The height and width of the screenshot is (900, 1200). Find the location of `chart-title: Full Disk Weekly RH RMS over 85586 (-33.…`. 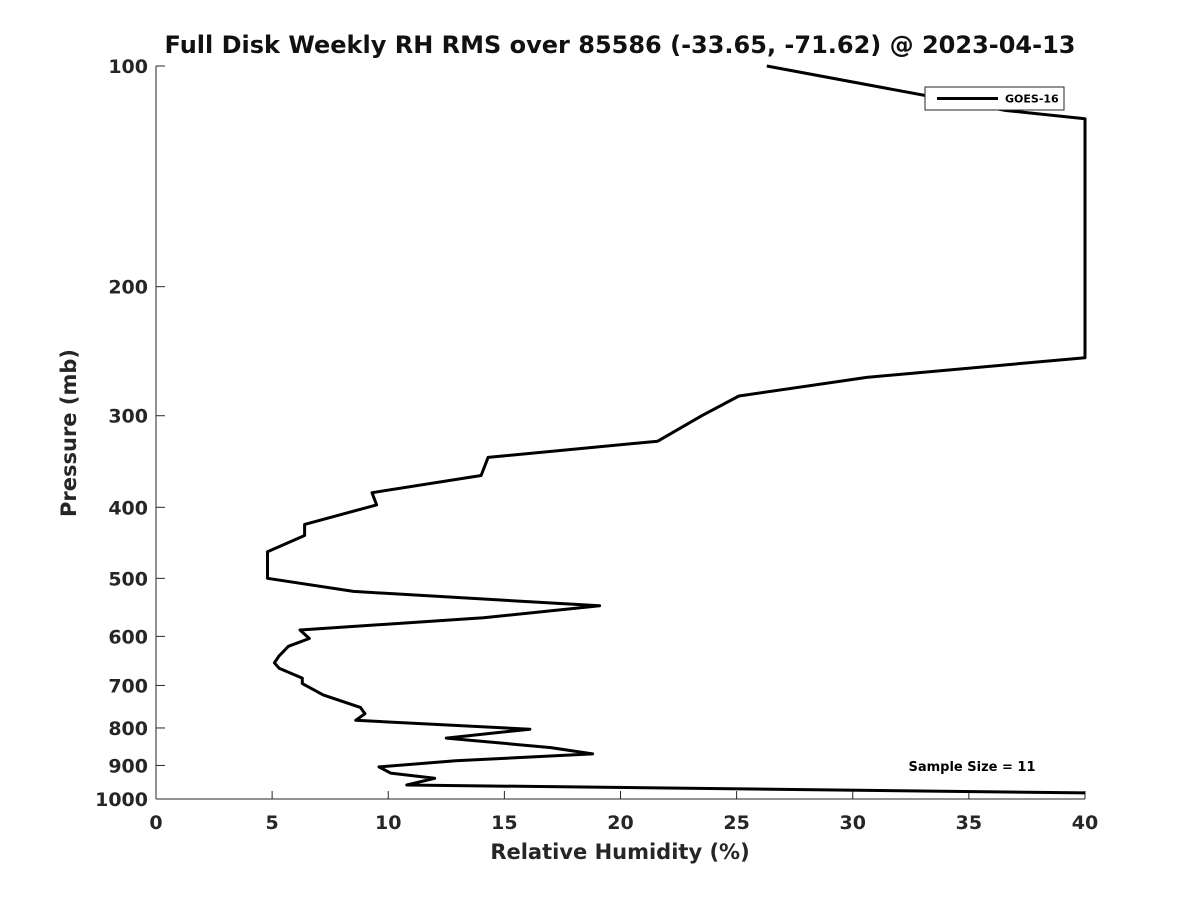

chart-title: Full Disk Weekly RH RMS over 85586 (-33.… is located at coordinates (620, 45).